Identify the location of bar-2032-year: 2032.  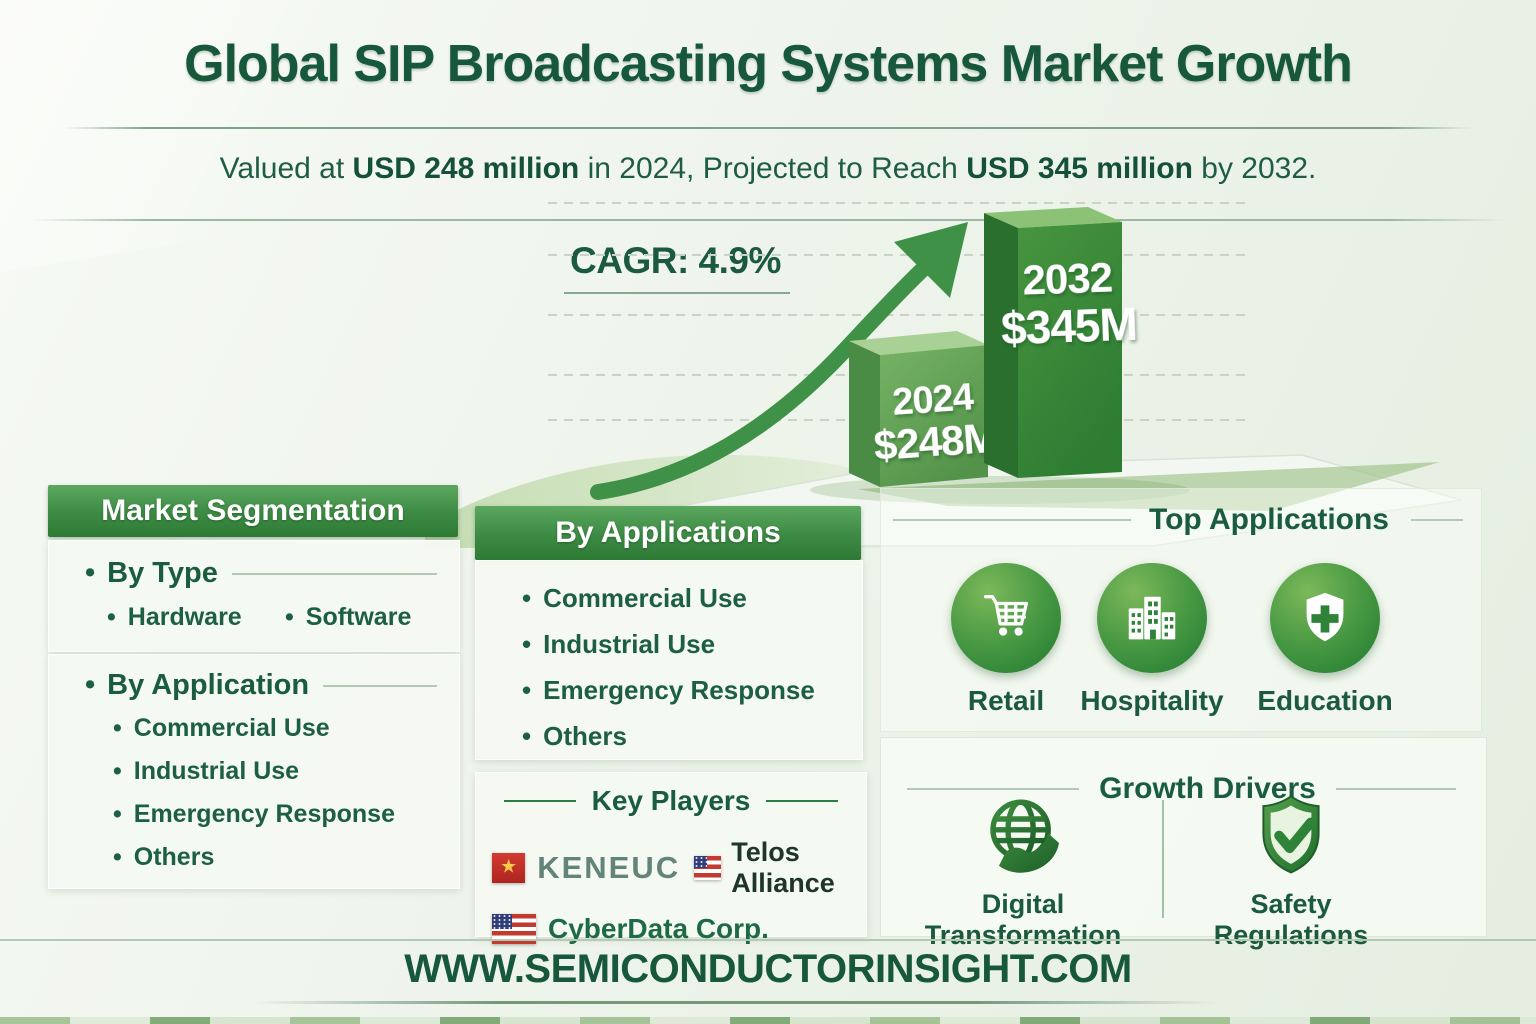
(1067, 278).